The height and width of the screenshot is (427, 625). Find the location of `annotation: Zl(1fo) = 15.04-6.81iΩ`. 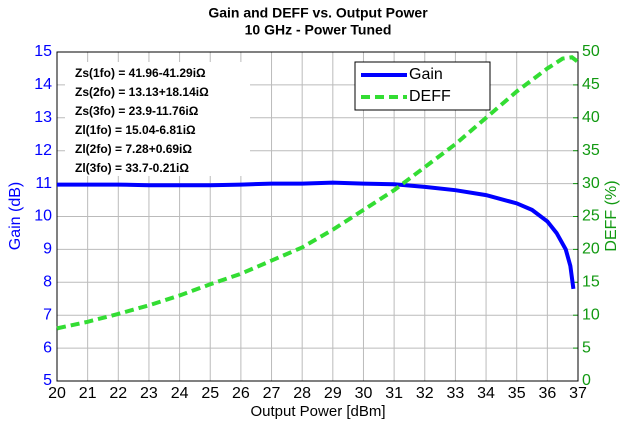

annotation: Zl(1fo) = 15.04-6.81iΩ is located at coordinates (135, 130).